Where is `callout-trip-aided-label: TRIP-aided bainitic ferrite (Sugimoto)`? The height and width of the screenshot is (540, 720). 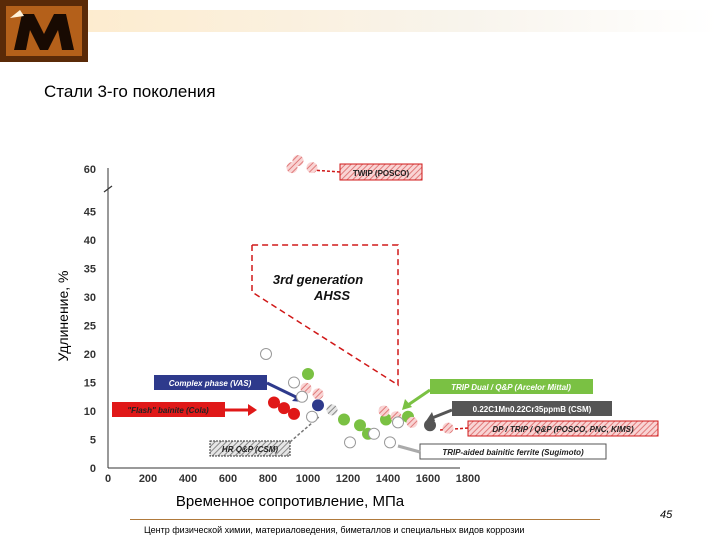 callout-trip-aided-label: TRIP-aided bainitic ferrite (Sugimoto) is located at coordinates (513, 452).